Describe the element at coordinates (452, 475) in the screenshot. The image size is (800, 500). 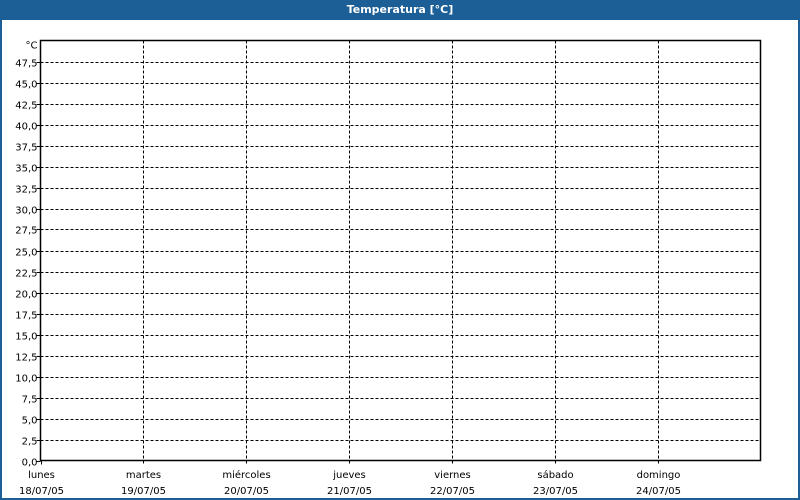
I see `x-tick-day: viernes` at that location.